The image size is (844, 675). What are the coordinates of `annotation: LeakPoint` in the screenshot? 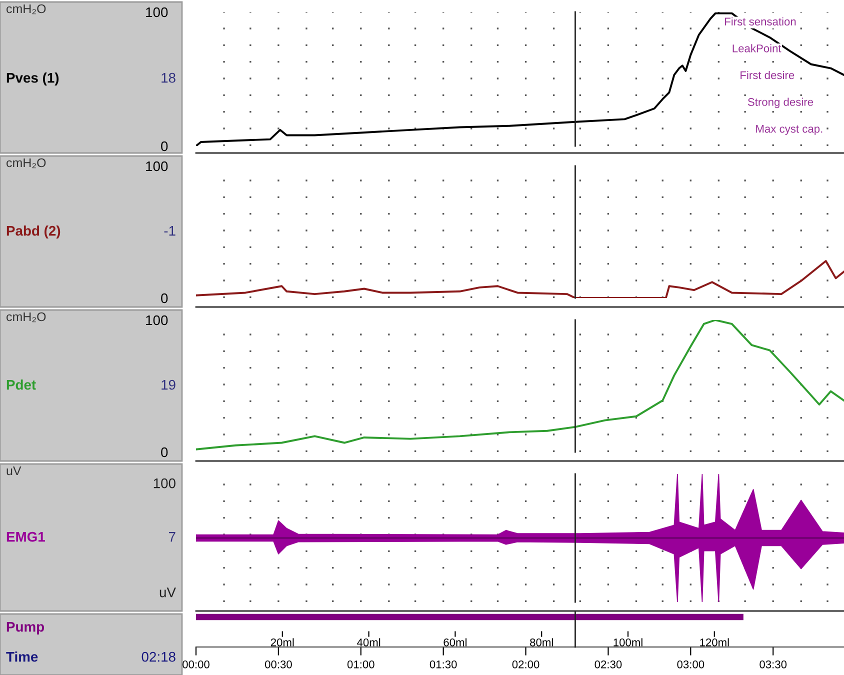 It's located at (757, 48).